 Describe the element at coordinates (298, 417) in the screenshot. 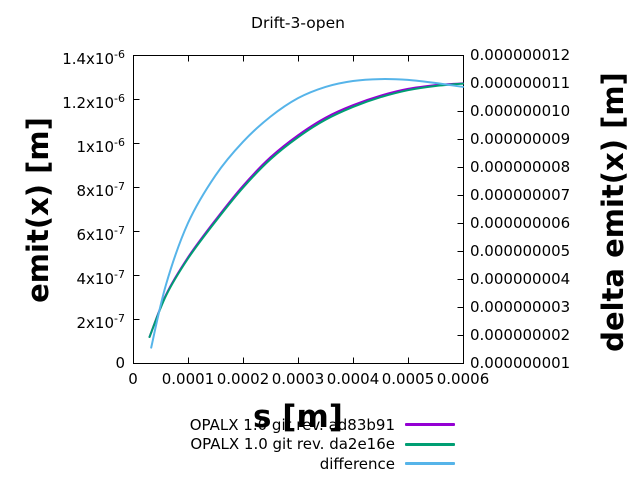

I see `x-axis-label: s [m]` at that location.